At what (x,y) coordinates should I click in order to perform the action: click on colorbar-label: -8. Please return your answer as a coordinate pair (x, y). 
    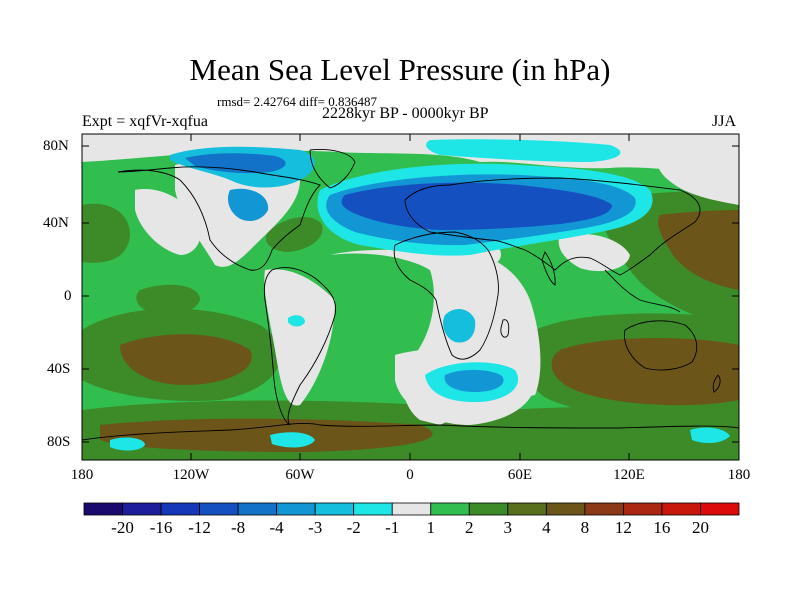
    Looking at the image, I should click on (238, 527).